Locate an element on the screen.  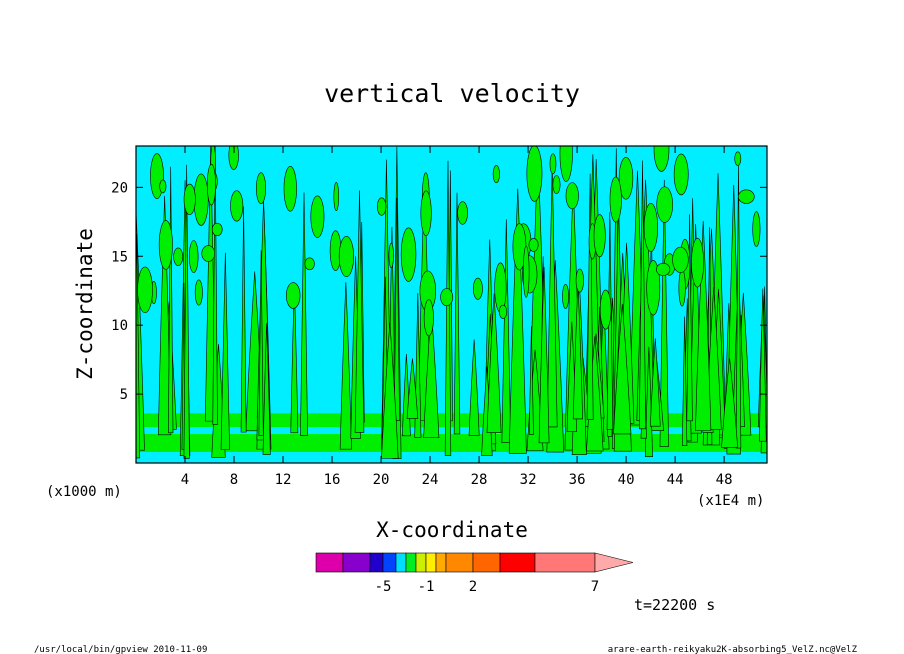
y-tick-label: 15 is located at coordinates (119, 257).